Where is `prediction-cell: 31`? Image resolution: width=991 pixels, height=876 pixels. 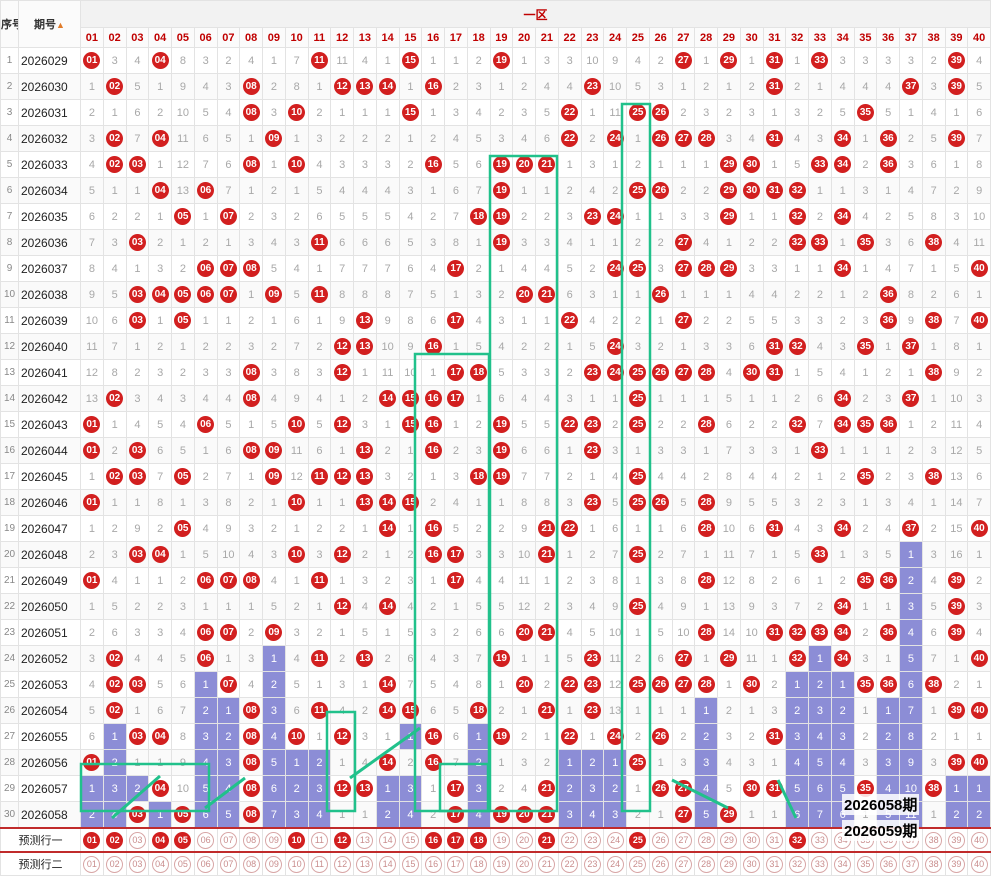 prediction-cell: 31 is located at coordinates (774, 863).